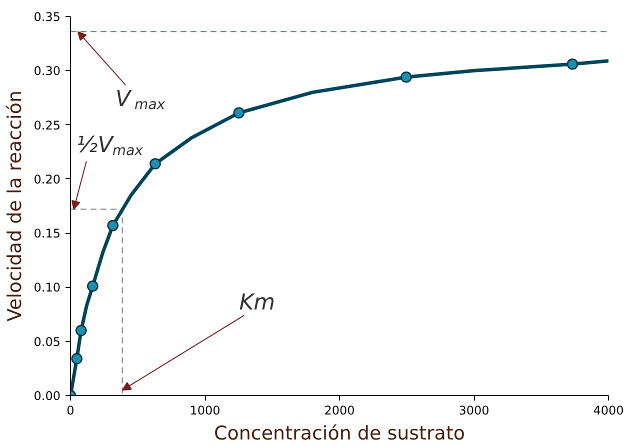 The width and height of the screenshot is (640, 447). I want to click on x-axis-title: Concentración de sustrato, so click(340, 433).